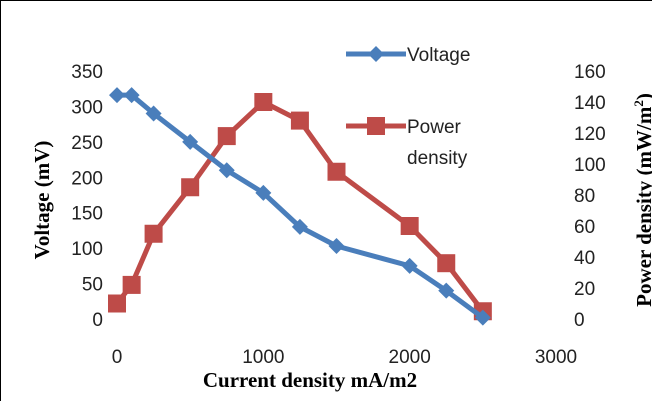 This screenshot has height=401, width=652. What do you see at coordinates (87, 214) in the screenshot?
I see `y-tick-label: 150` at bounding box center [87, 214].